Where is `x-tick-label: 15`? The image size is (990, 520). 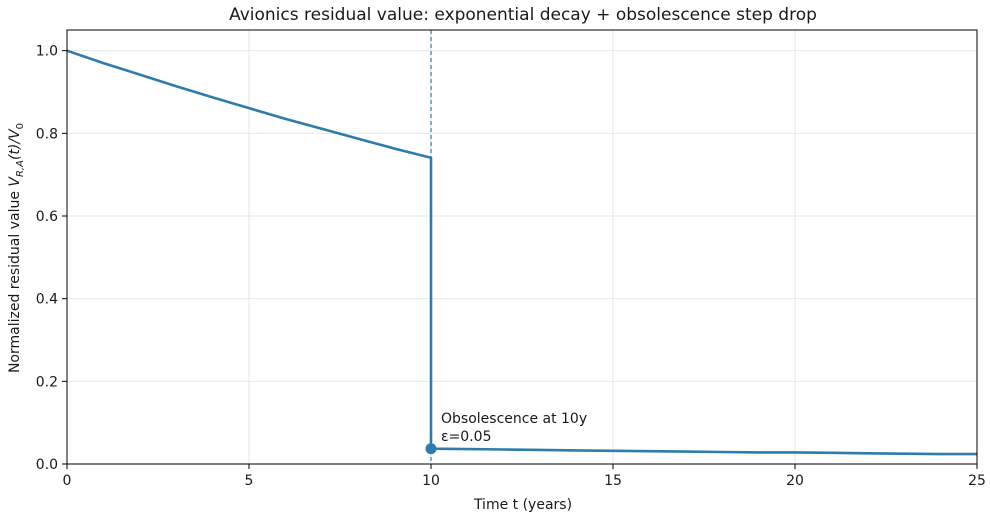
x-tick-label: 15 is located at coordinates (613, 481).